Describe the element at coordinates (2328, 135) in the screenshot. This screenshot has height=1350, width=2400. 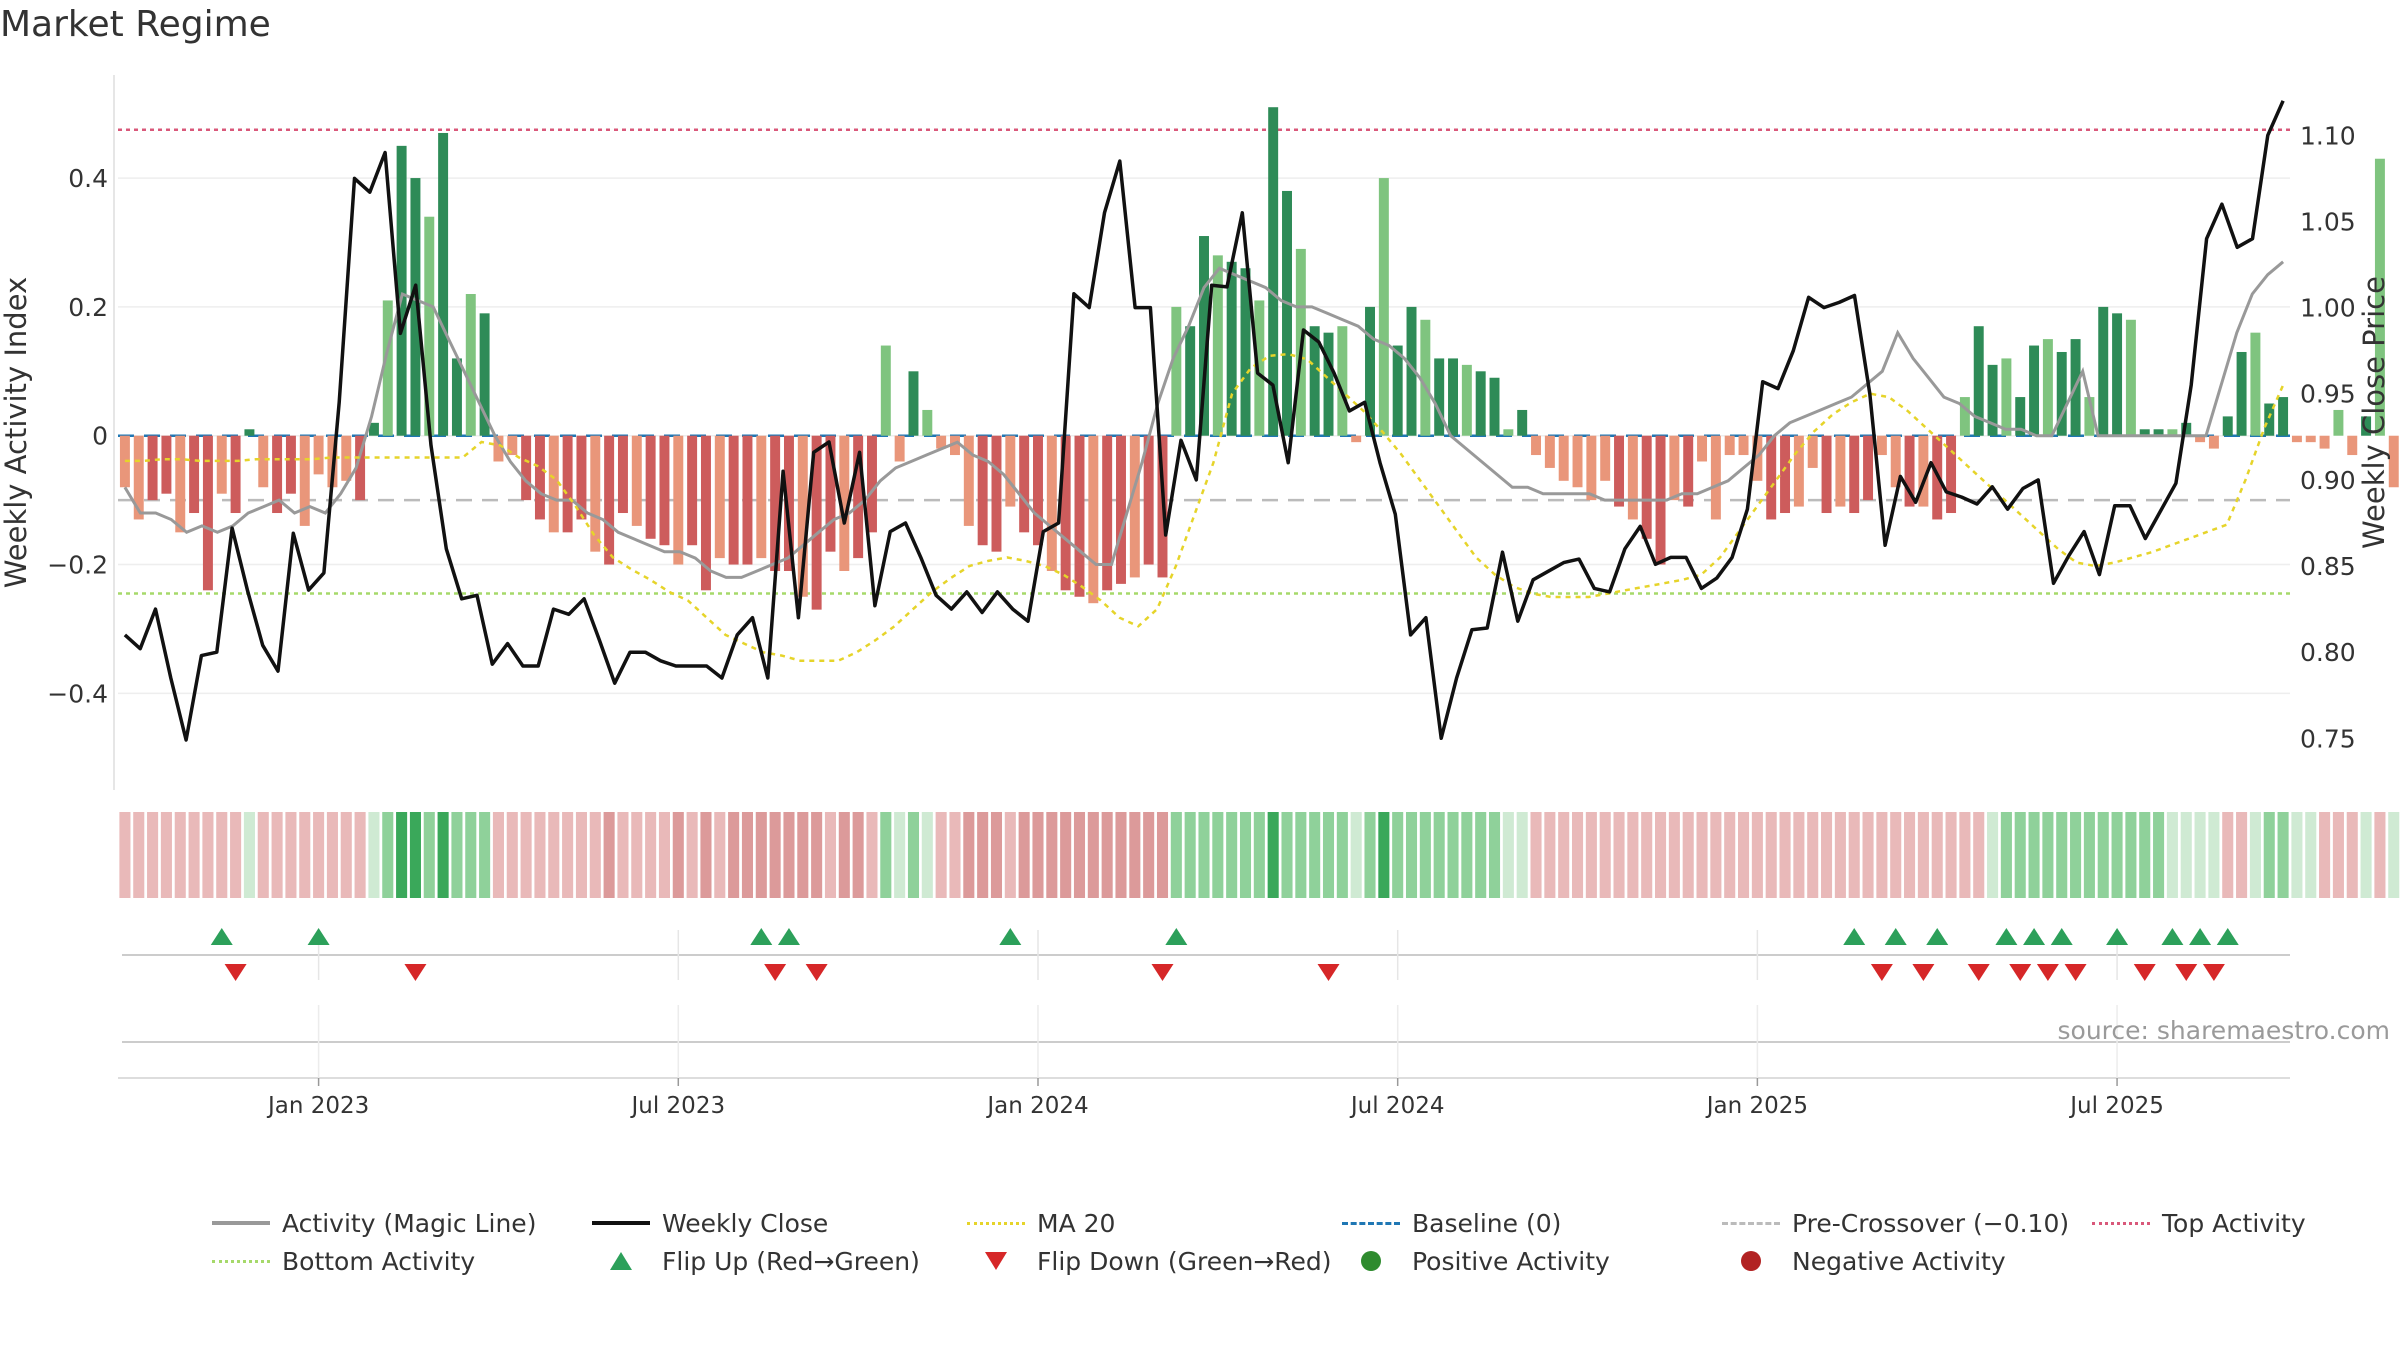
I see `right-tick-label: 1.10` at that location.